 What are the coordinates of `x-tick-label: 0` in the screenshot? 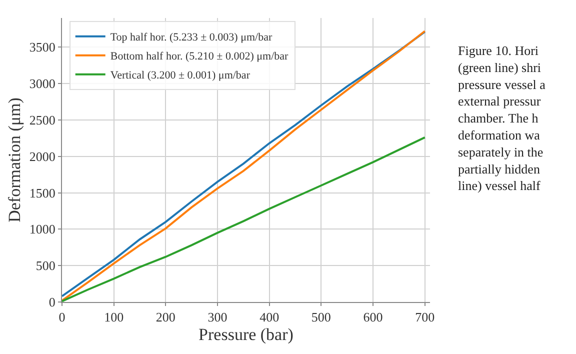 It's located at (62, 317).